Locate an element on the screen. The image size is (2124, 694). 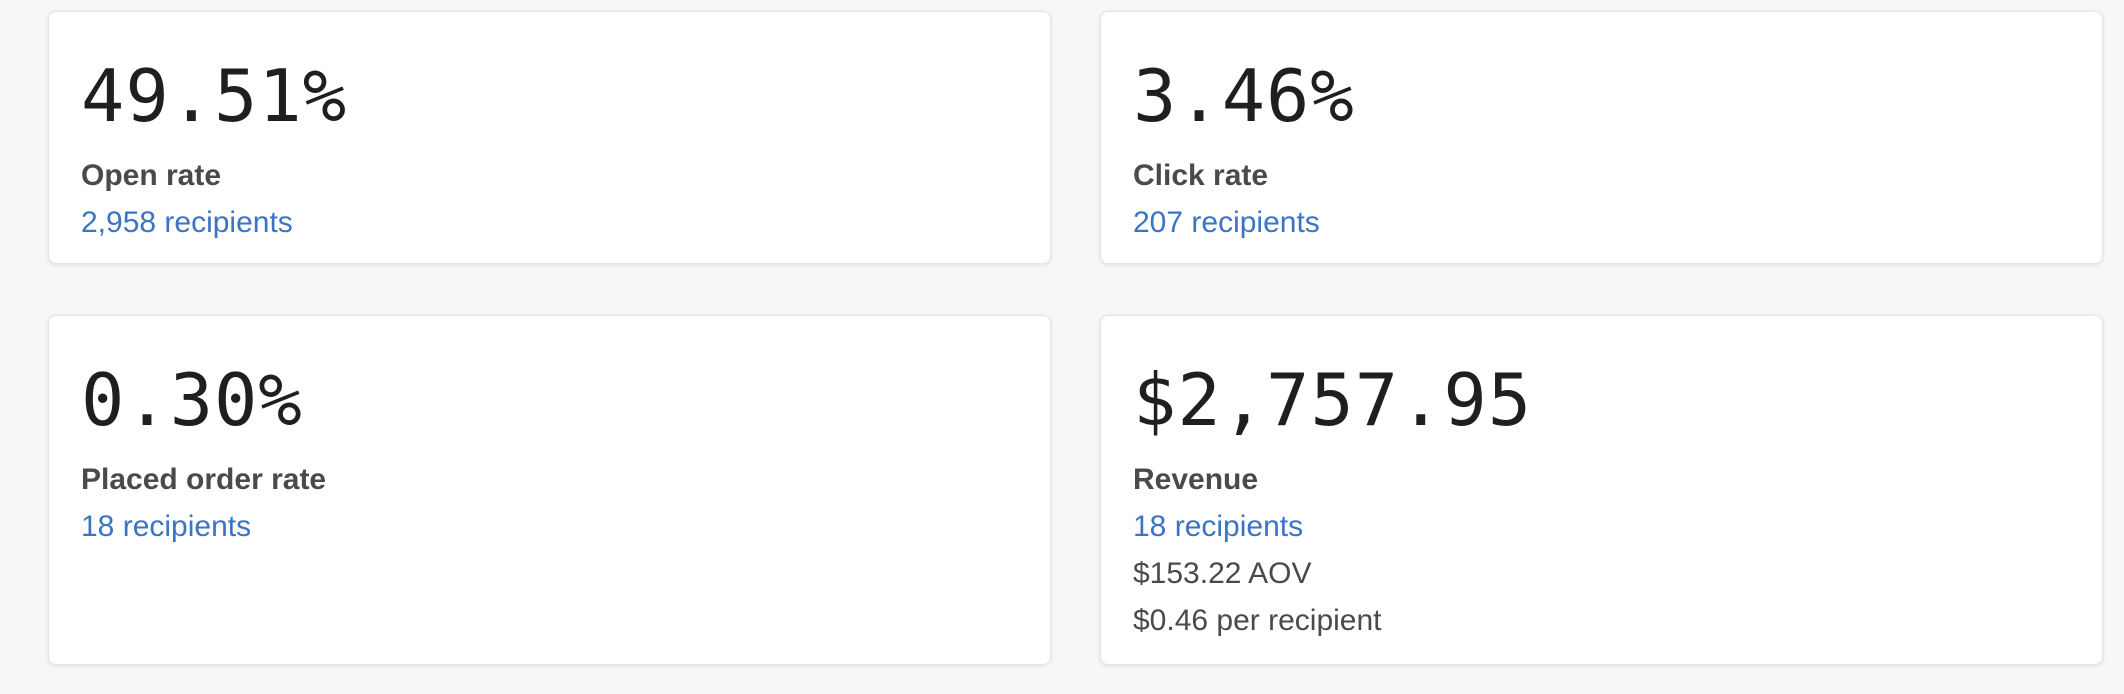
placed-order-rate-label: Placed order rate is located at coordinates (204, 479).